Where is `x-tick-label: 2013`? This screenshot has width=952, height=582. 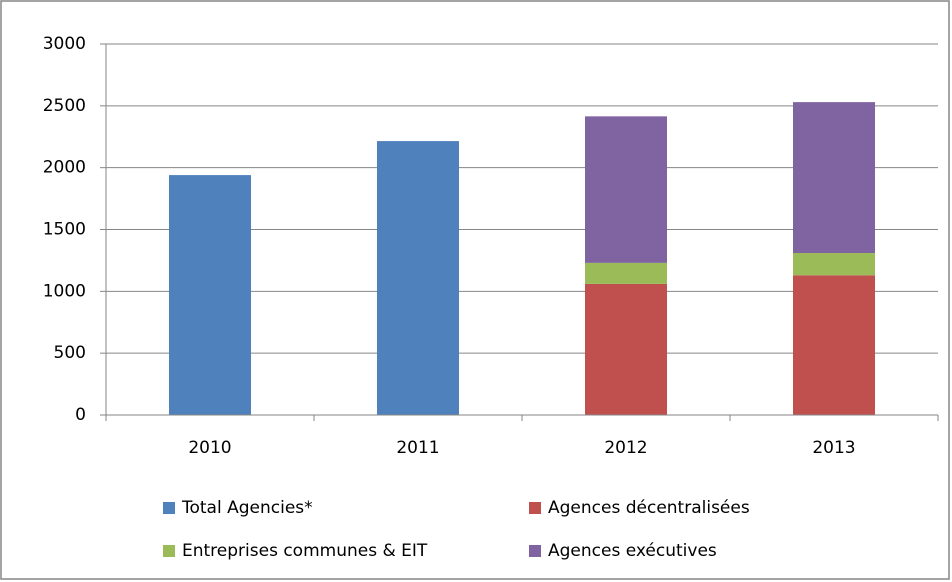
x-tick-label: 2013 is located at coordinates (833, 448).